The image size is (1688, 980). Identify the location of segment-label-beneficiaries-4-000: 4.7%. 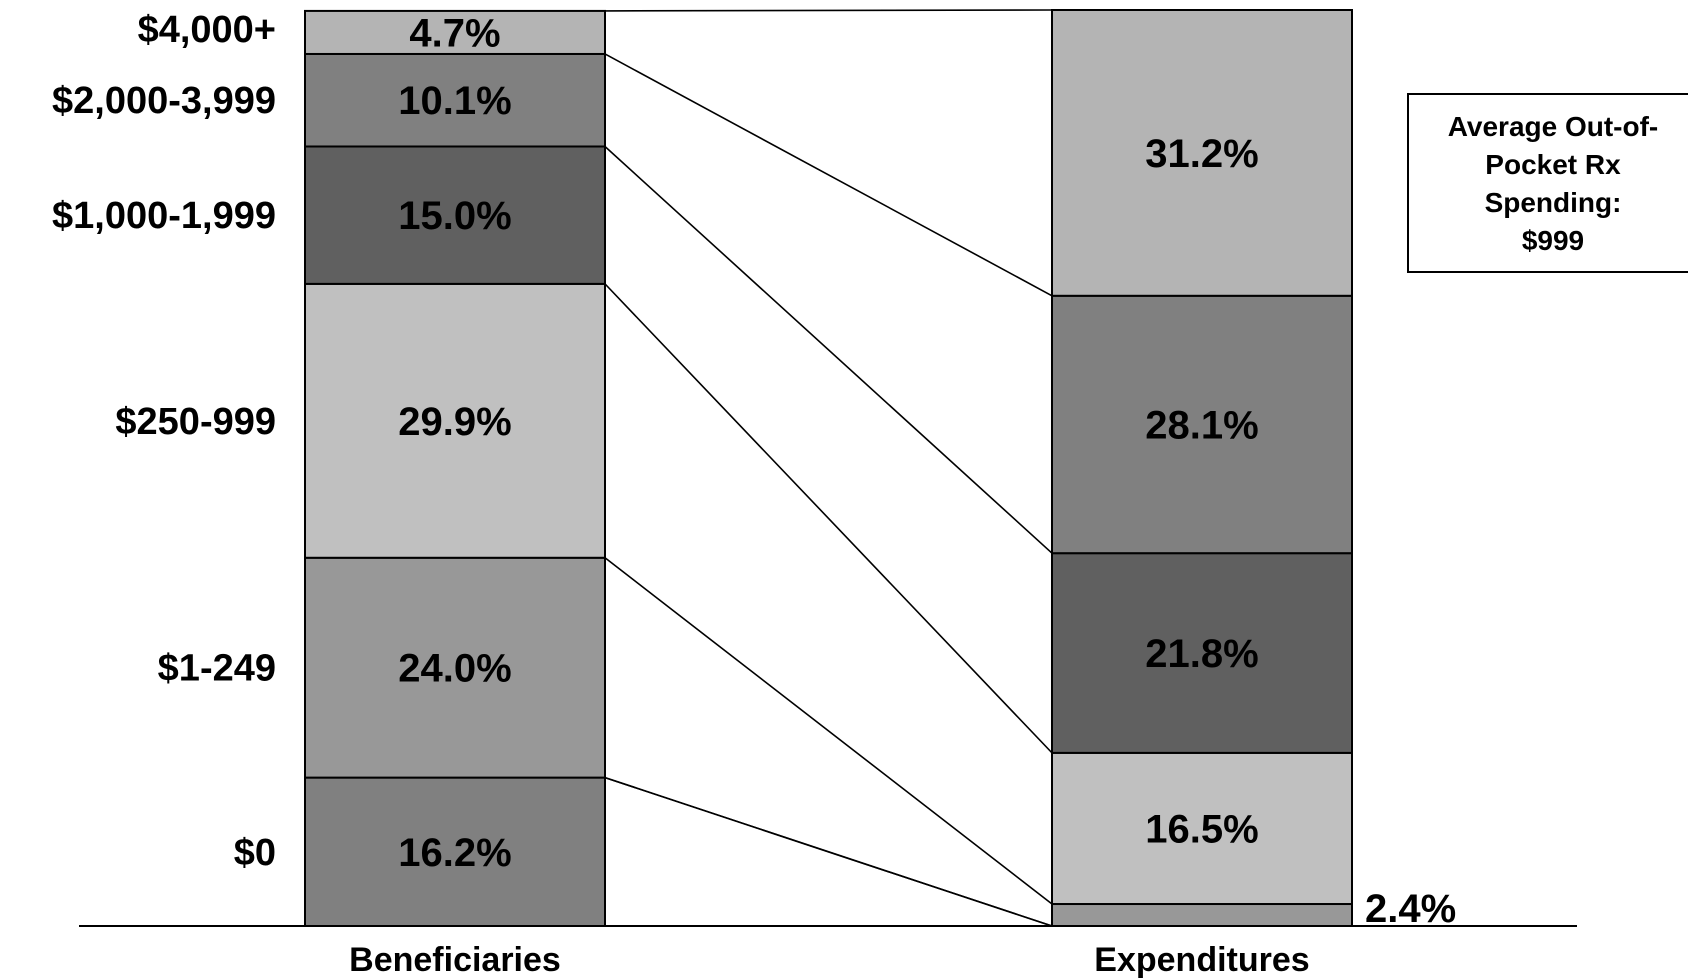
(454, 33).